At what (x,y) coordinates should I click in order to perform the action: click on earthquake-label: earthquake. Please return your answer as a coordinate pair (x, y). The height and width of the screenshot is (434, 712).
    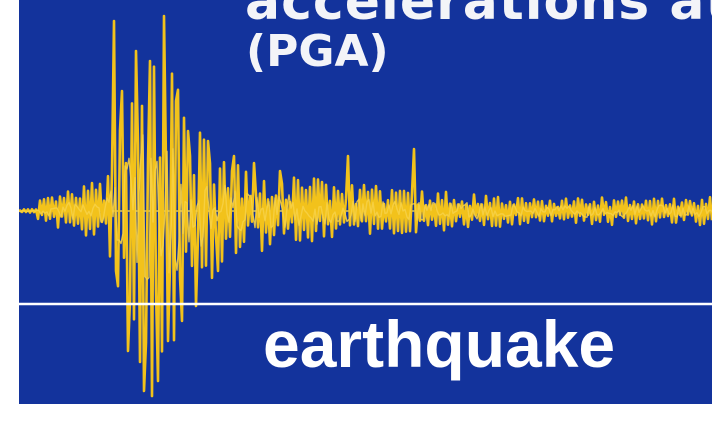
    Looking at the image, I should click on (439, 344).